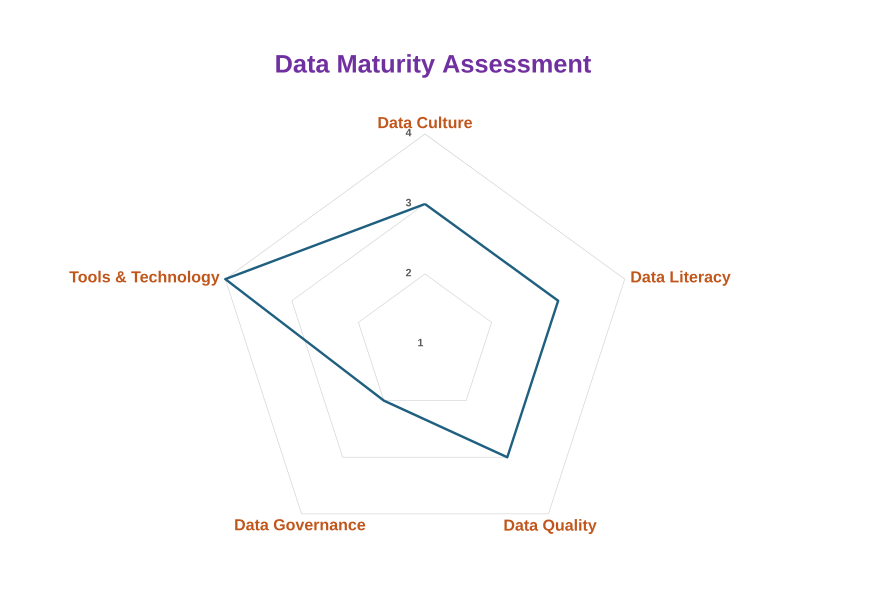 This screenshot has width=875, height=613. What do you see at coordinates (425, 122) in the screenshot?
I see `spoke-label: Data Culture` at bounding box center [425, 122].